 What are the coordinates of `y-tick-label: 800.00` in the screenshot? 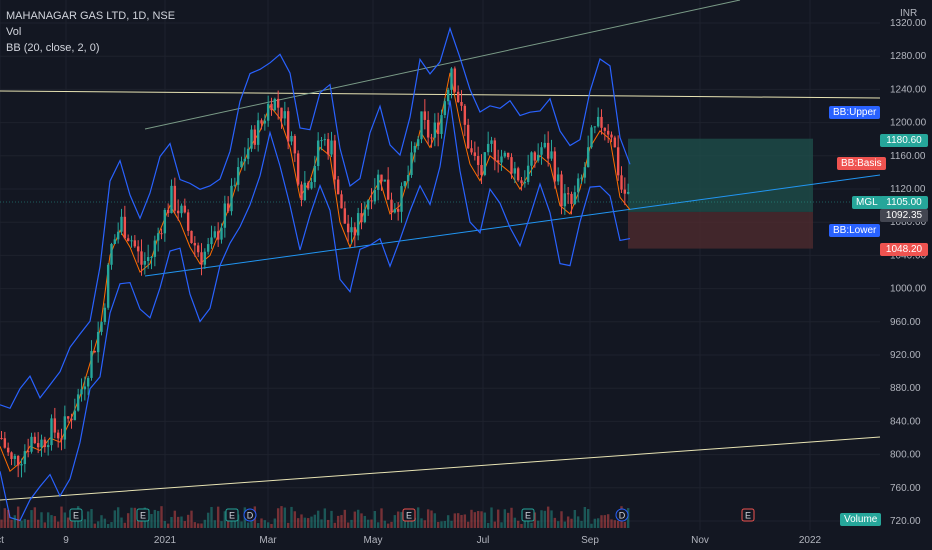 It's located at (905, 455).